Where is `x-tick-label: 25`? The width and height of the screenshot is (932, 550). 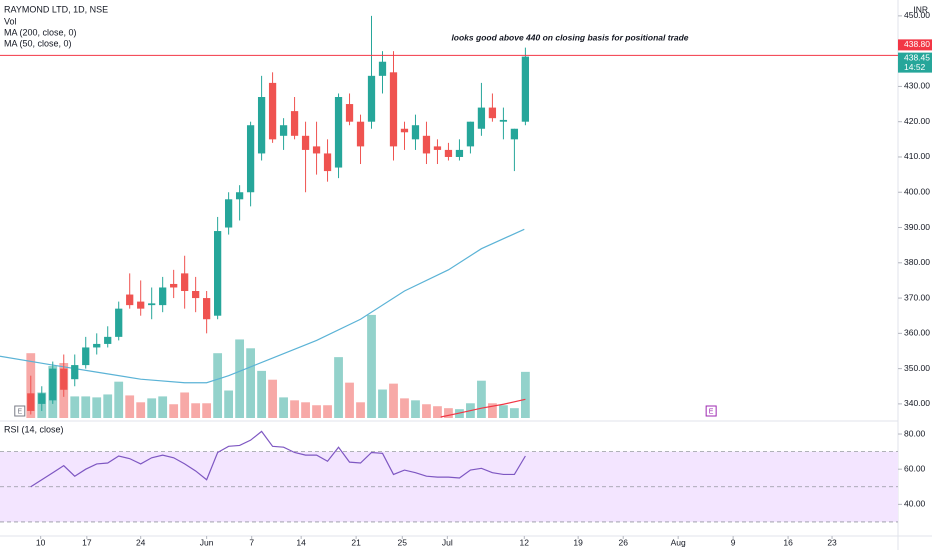 x-tick-label: 25 is located at coordinates (403, 542).